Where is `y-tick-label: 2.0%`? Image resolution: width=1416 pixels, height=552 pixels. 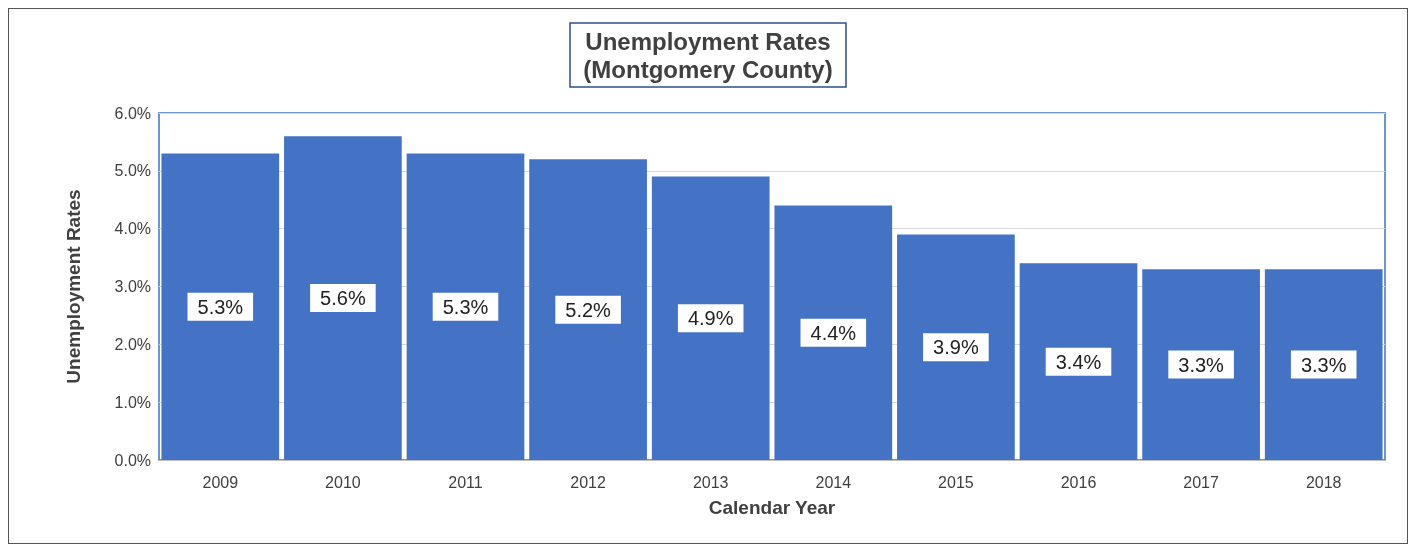 y-tick-label: 2.0% is located at coordinates (132, 344).